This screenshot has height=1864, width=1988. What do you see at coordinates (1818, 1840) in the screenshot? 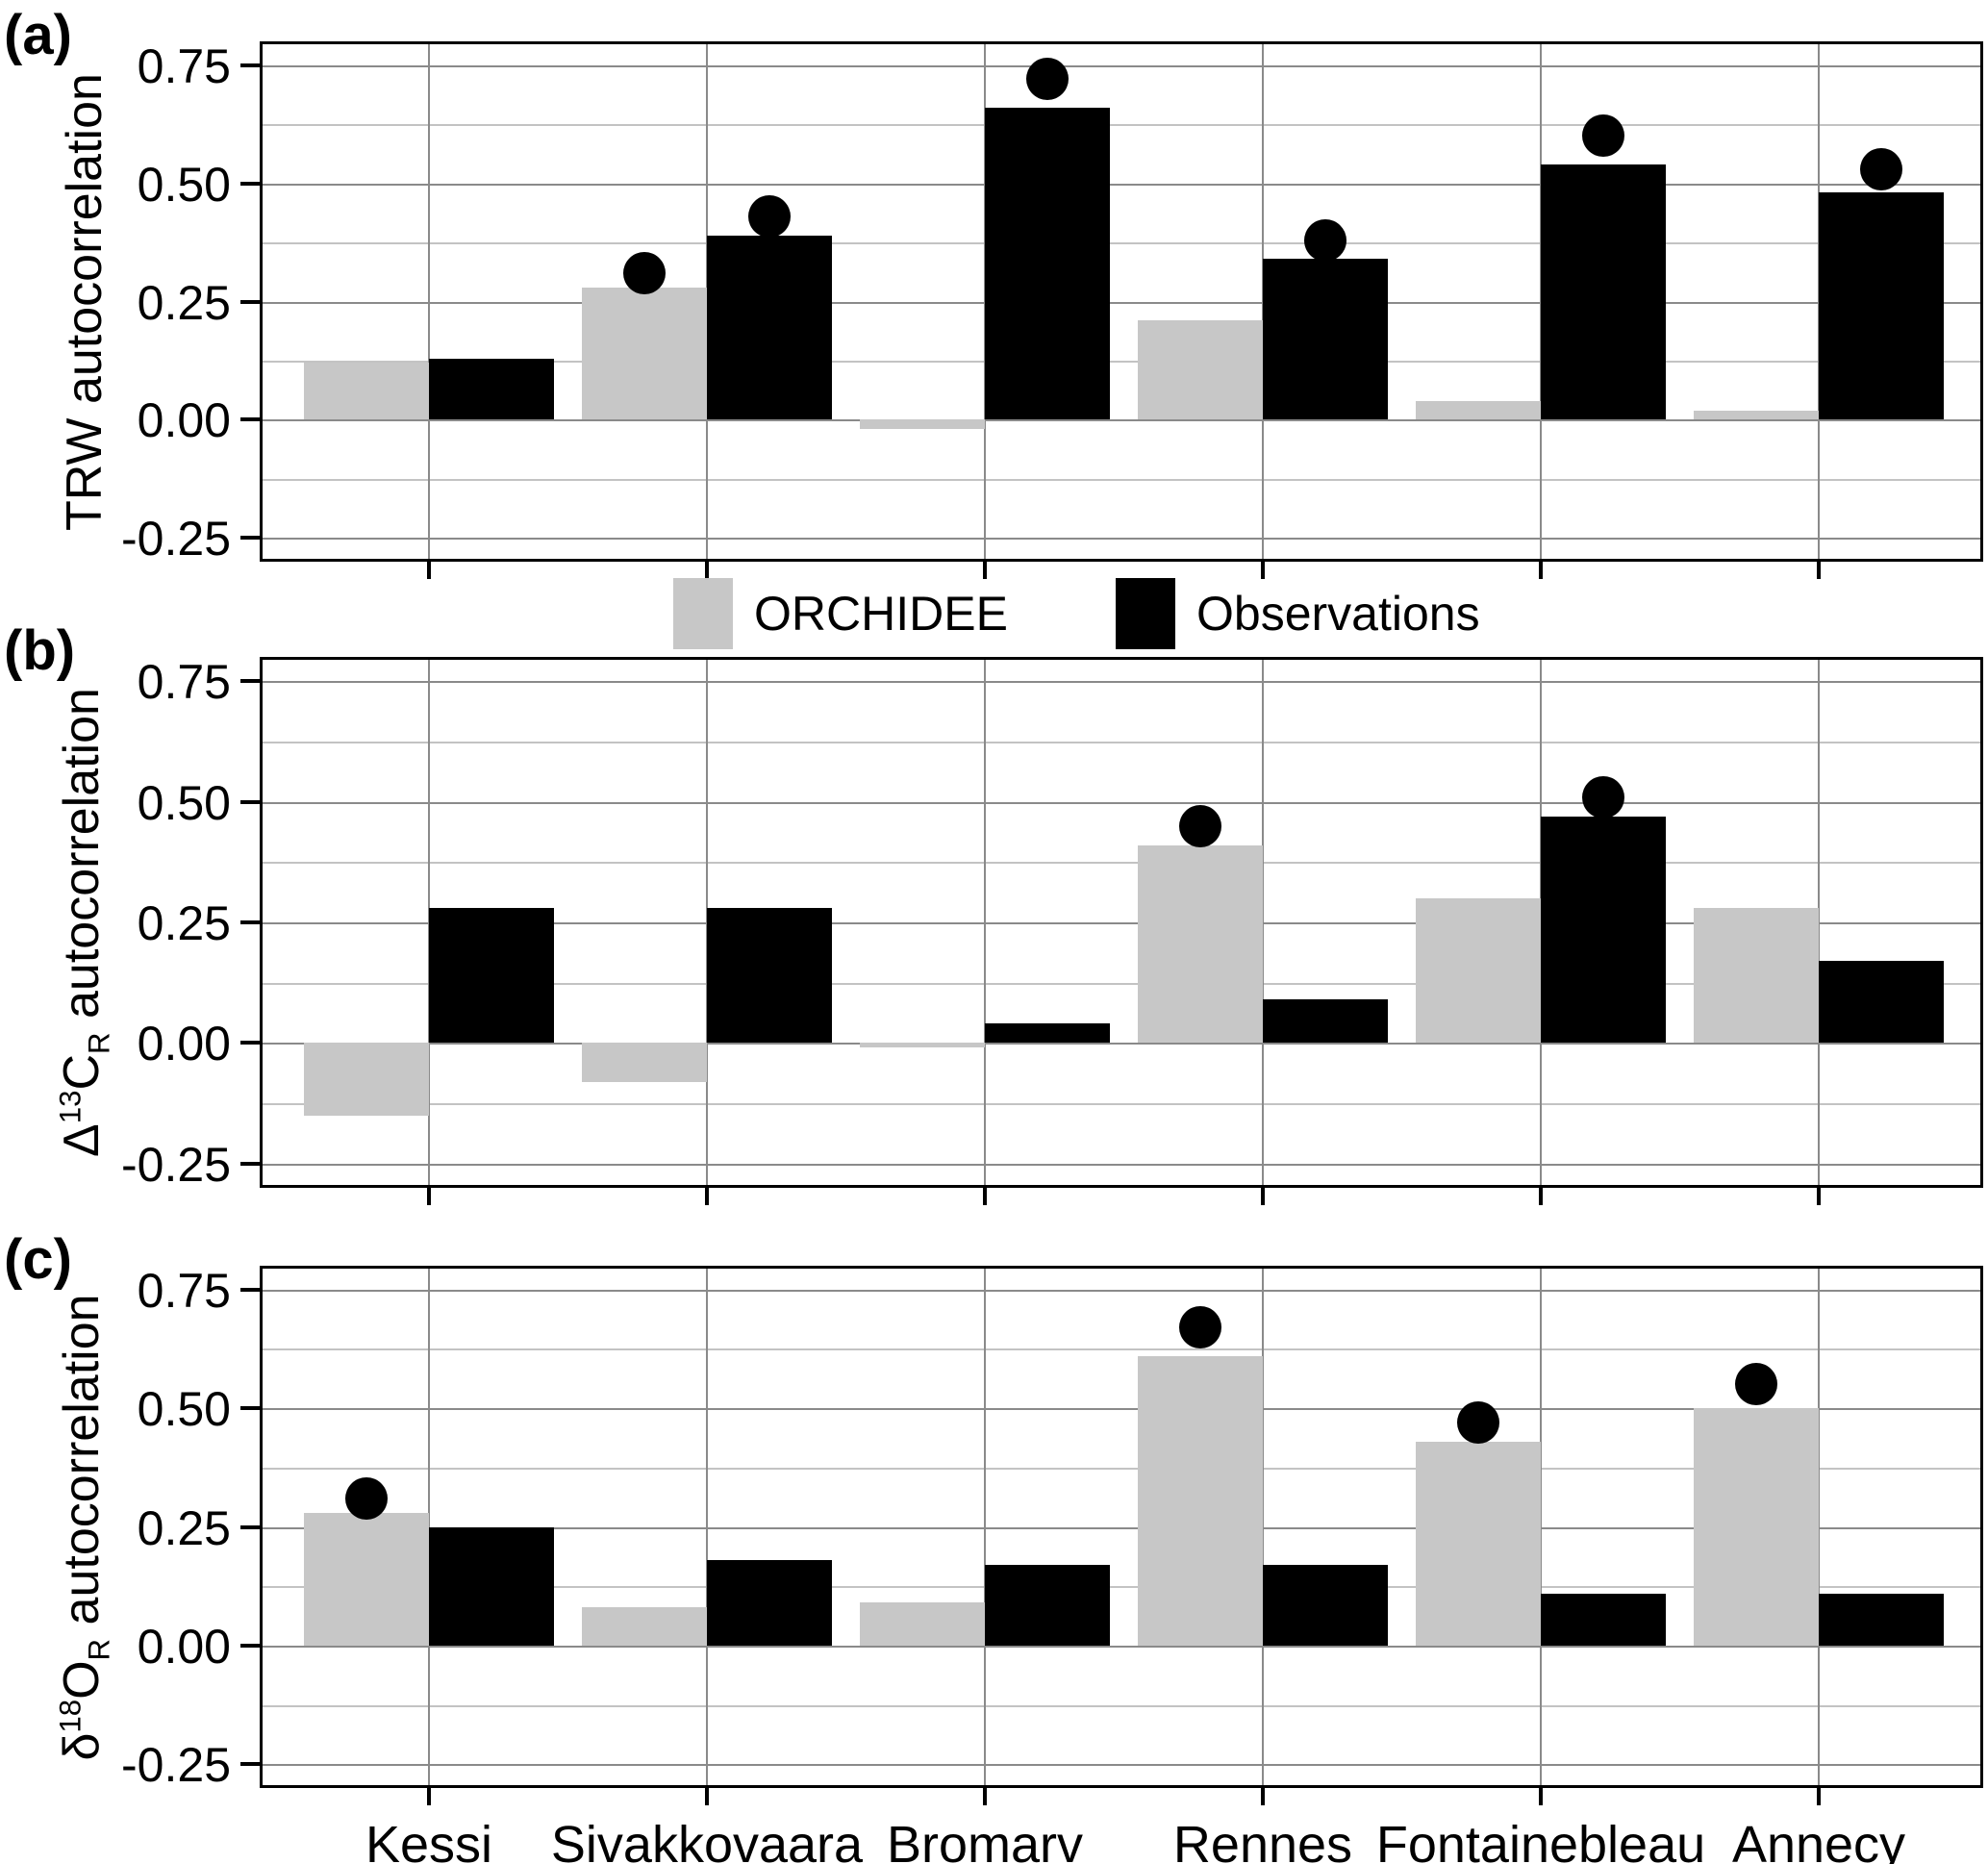
I see `x-axis-label-annecy: Annecy` at bounding box center [1818, 1840].